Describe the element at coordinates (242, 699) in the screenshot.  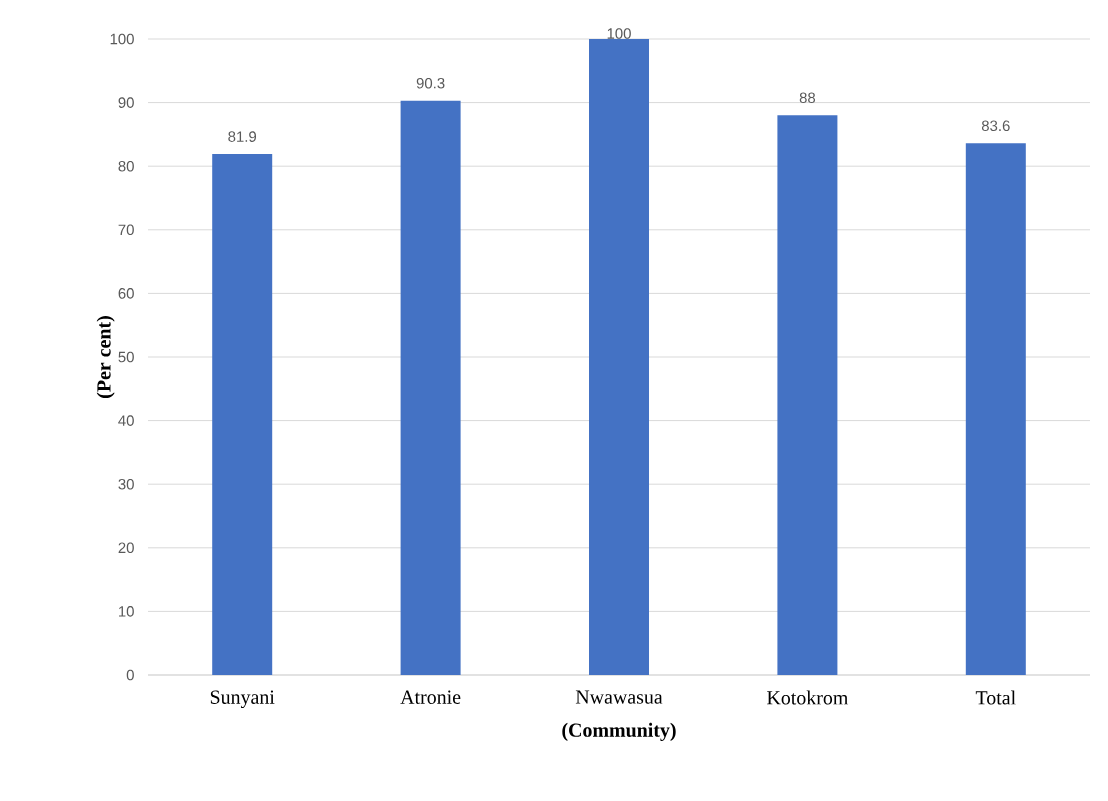
I see `x-tick-label: Sunyani` at that location.